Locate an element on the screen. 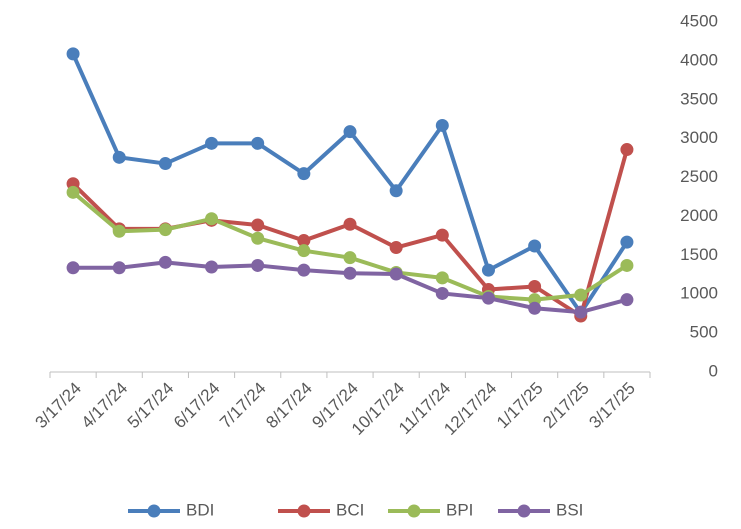 This screenshot has width=741, height=529. y-tick-label: 4000 is located at coordinates (699, 59).